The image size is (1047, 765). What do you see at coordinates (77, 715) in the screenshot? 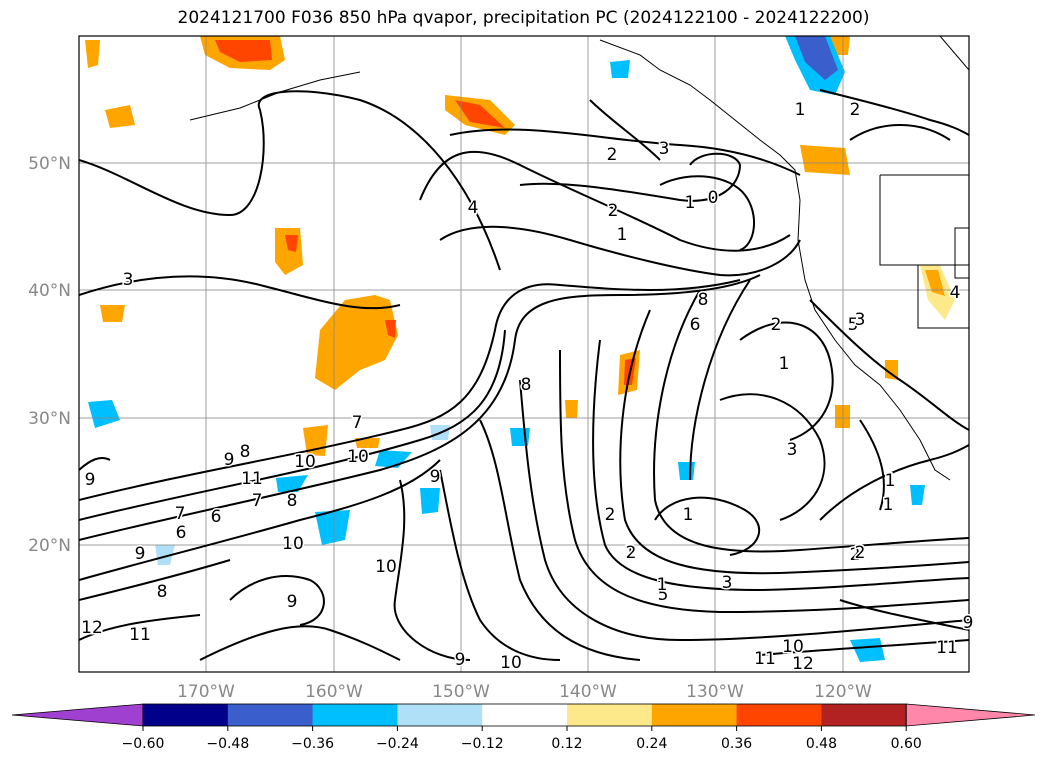
I see `colorbar-extend-left` at bounding box center [77, 715].